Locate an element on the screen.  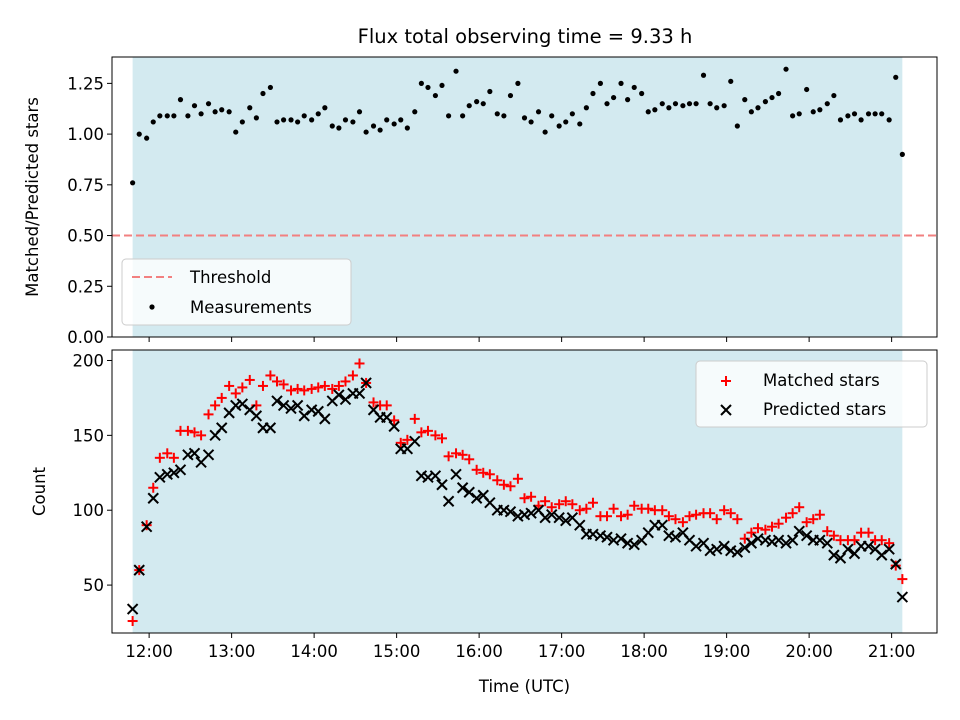
bottom-y-tick-label: 150 is located at coordinates (89, 435).